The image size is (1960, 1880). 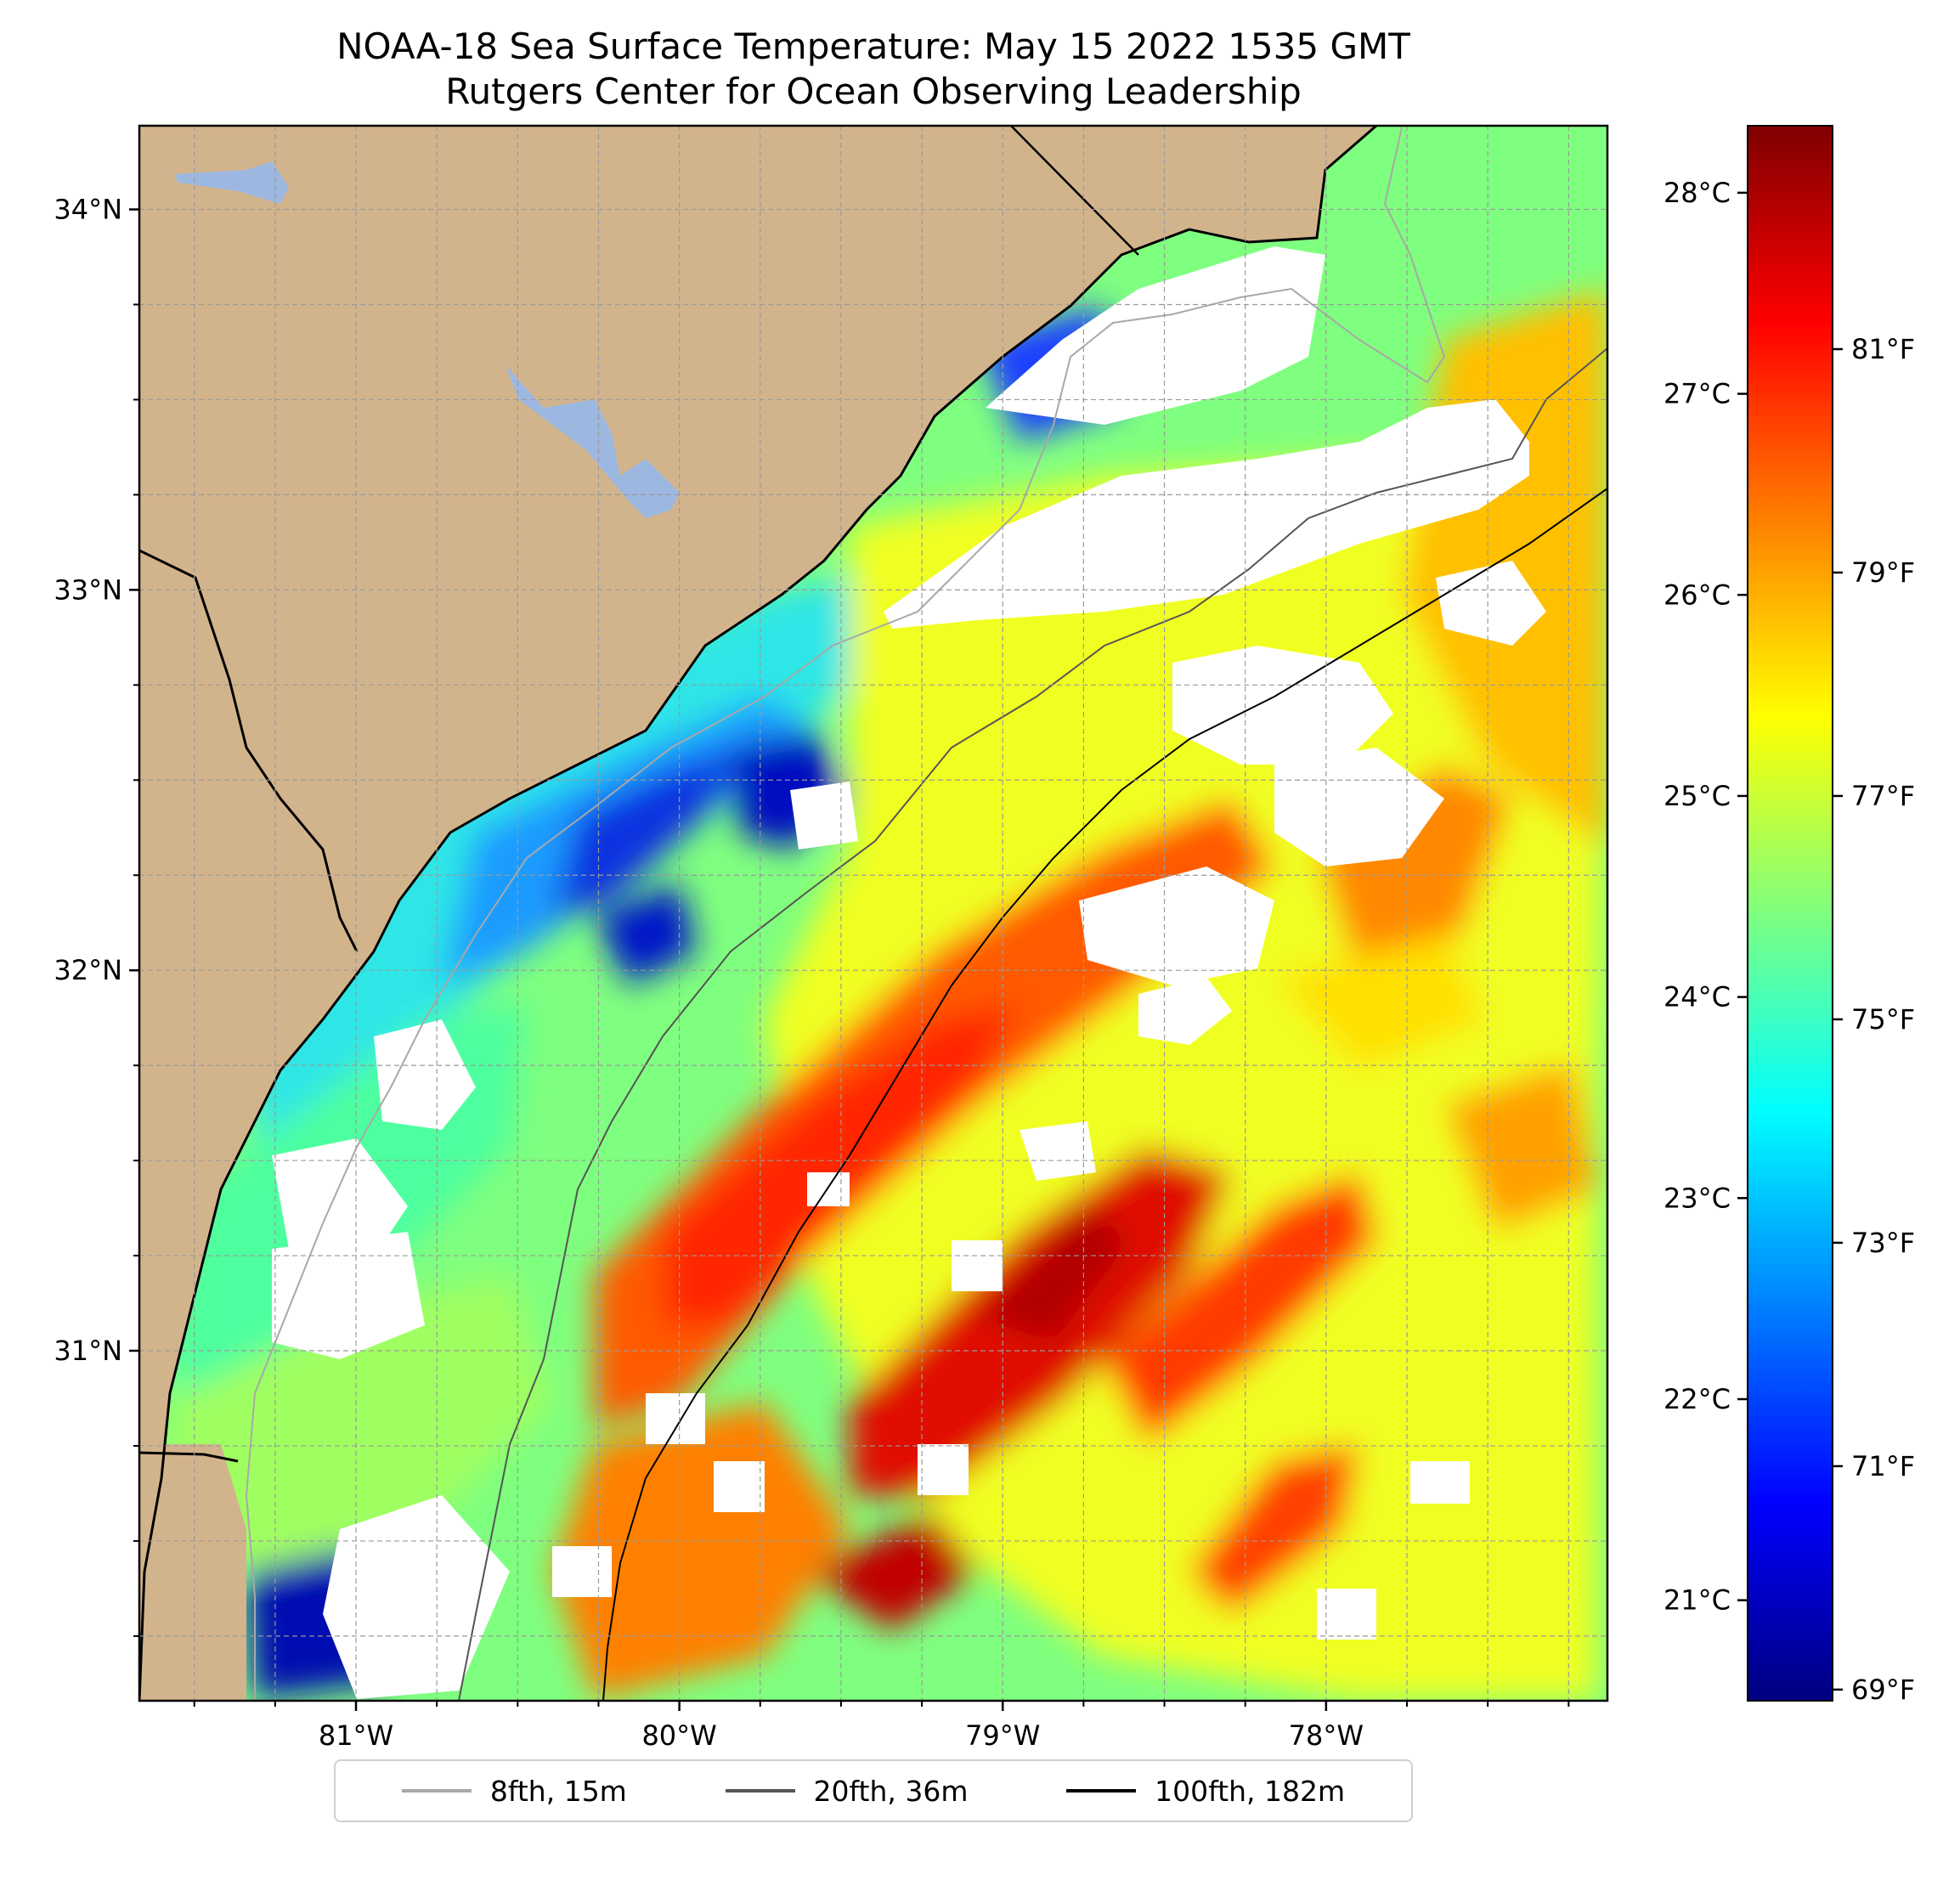 What do you see at coordinates (1883, 1243) in the screenshot?
I see `fahrenheit-tick-label: 73°F` at bounding box center [1883, 1243].